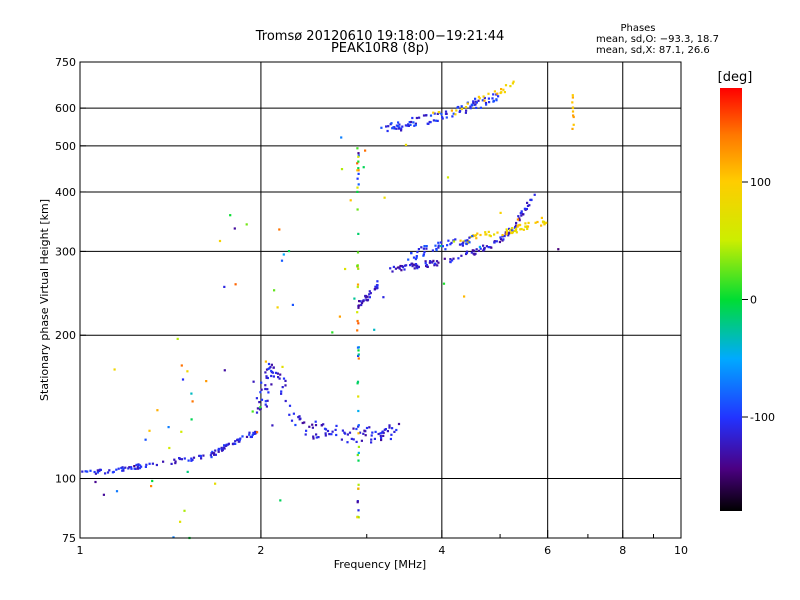 The image size is (800, 600). What do you see at coordinates (65, 192) in the screenshot?
I see `y-tick-label: 400` at bounding box center [65, 192].